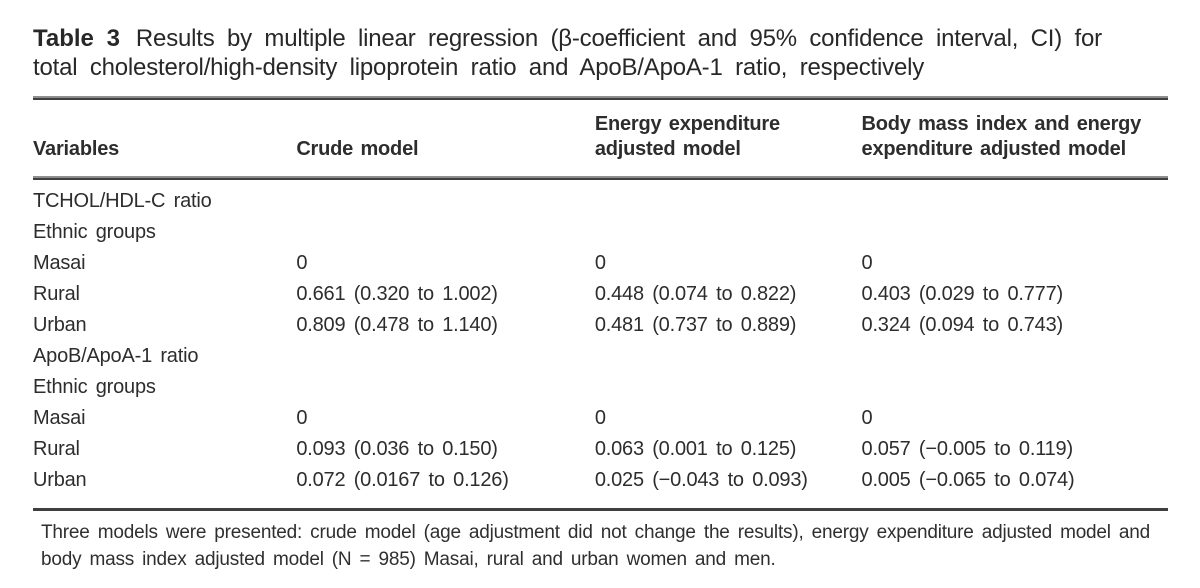 The height and width of the screenshot is (588, 1200). What do you see at coordinates (116, 355) in the screenshot?
I see `row-label: ApoB/ApoA-1 ratio` at bounding box center [116, 355].